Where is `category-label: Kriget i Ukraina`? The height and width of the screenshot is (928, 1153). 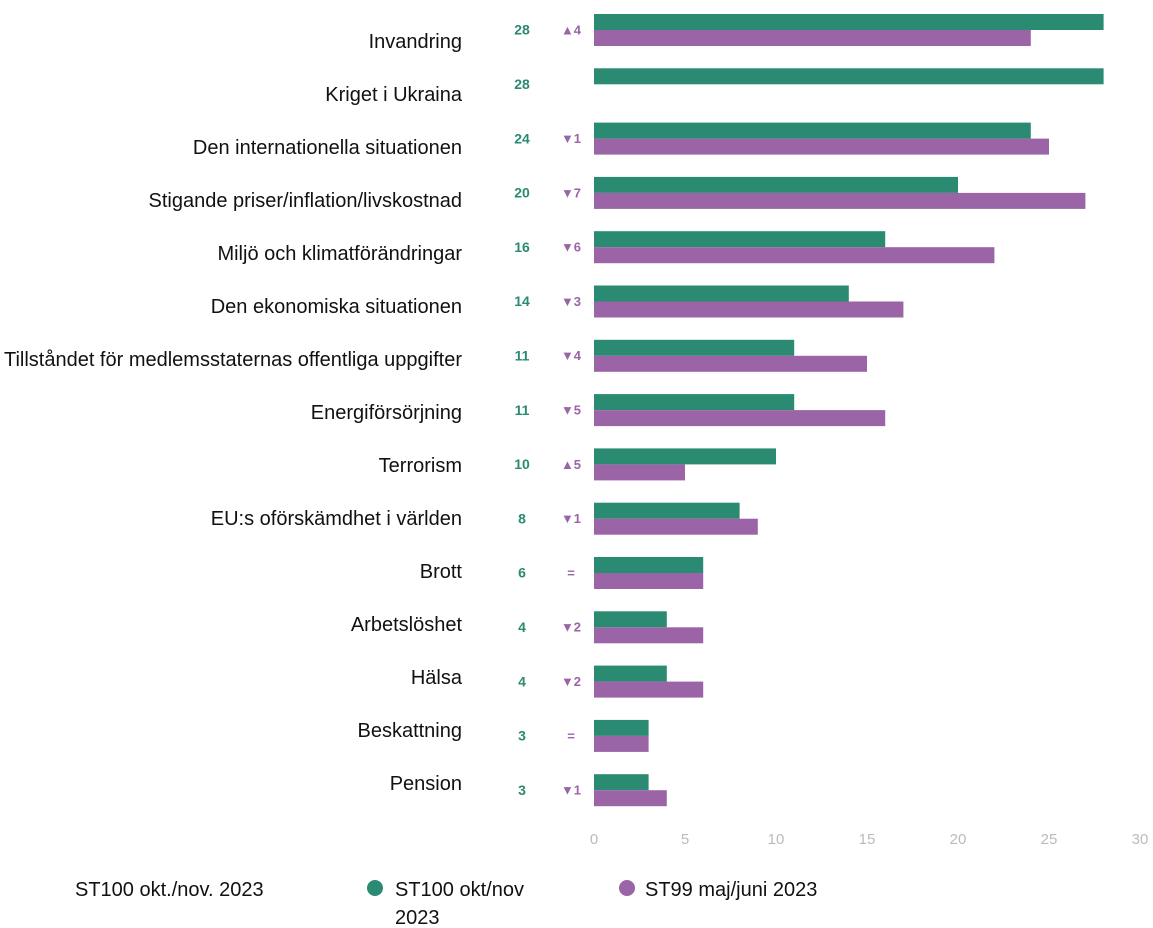
category-label: Kriget i Ukraina is located at coordinates (393, 95).